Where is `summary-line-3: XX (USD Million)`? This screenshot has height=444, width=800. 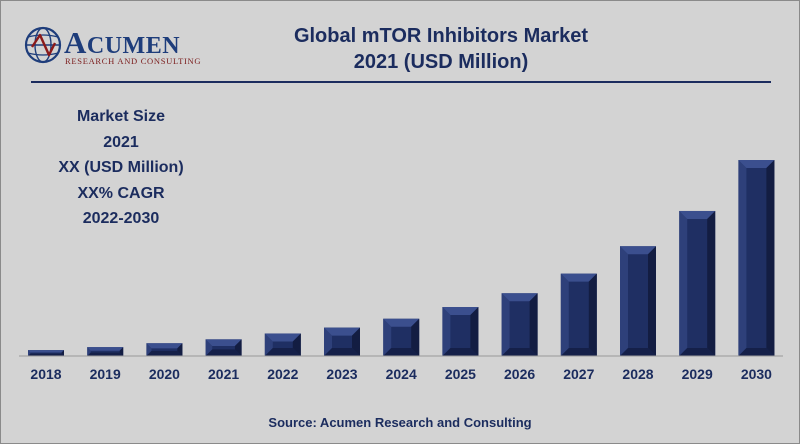
summary-line-3: XX (USD Million) is located at coordinates (121, 167).